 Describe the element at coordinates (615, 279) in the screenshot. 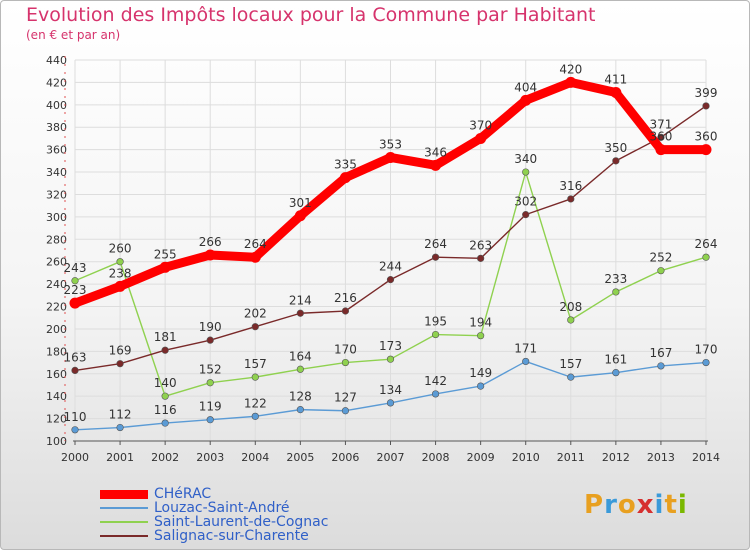

I see `data-label: 233` at that location.